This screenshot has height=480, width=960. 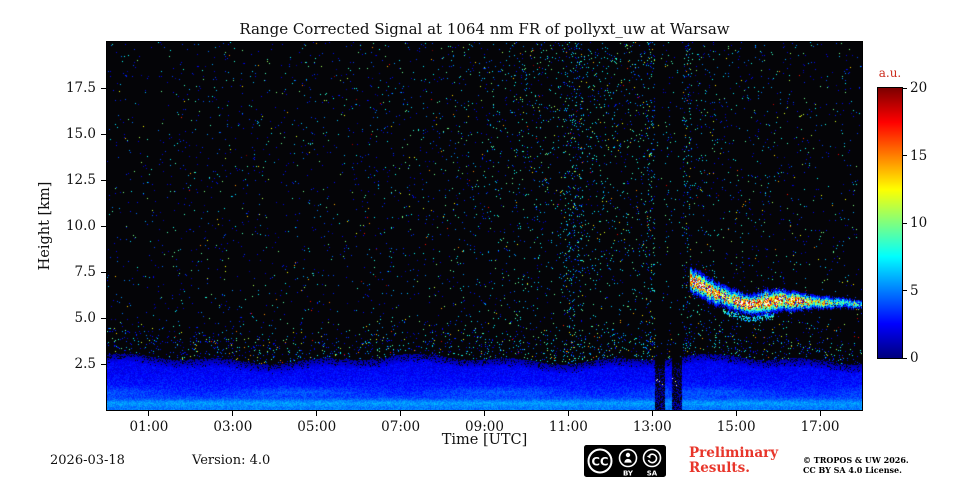 What do you see at coordinates (317, 427) in the screenshot?
I see `x-tick-label: 05:00` at bounding box center [317, 427].